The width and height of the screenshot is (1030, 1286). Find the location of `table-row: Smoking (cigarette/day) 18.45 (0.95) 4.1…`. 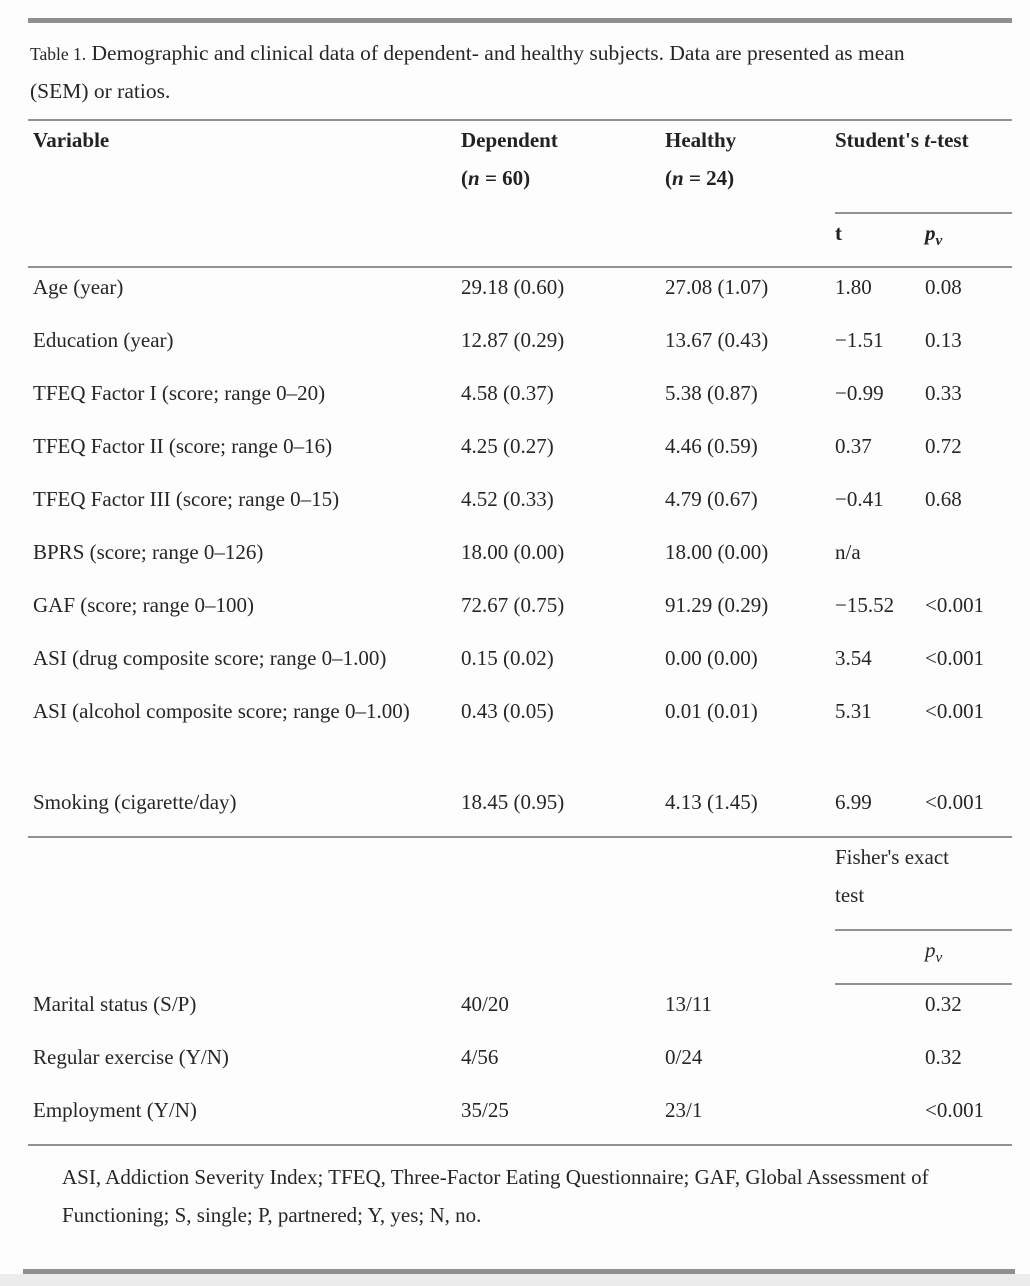

table-row: Smoking (cigarette/day) 18.45 (0.95) 4.1… is located at coordinates (520, 809).